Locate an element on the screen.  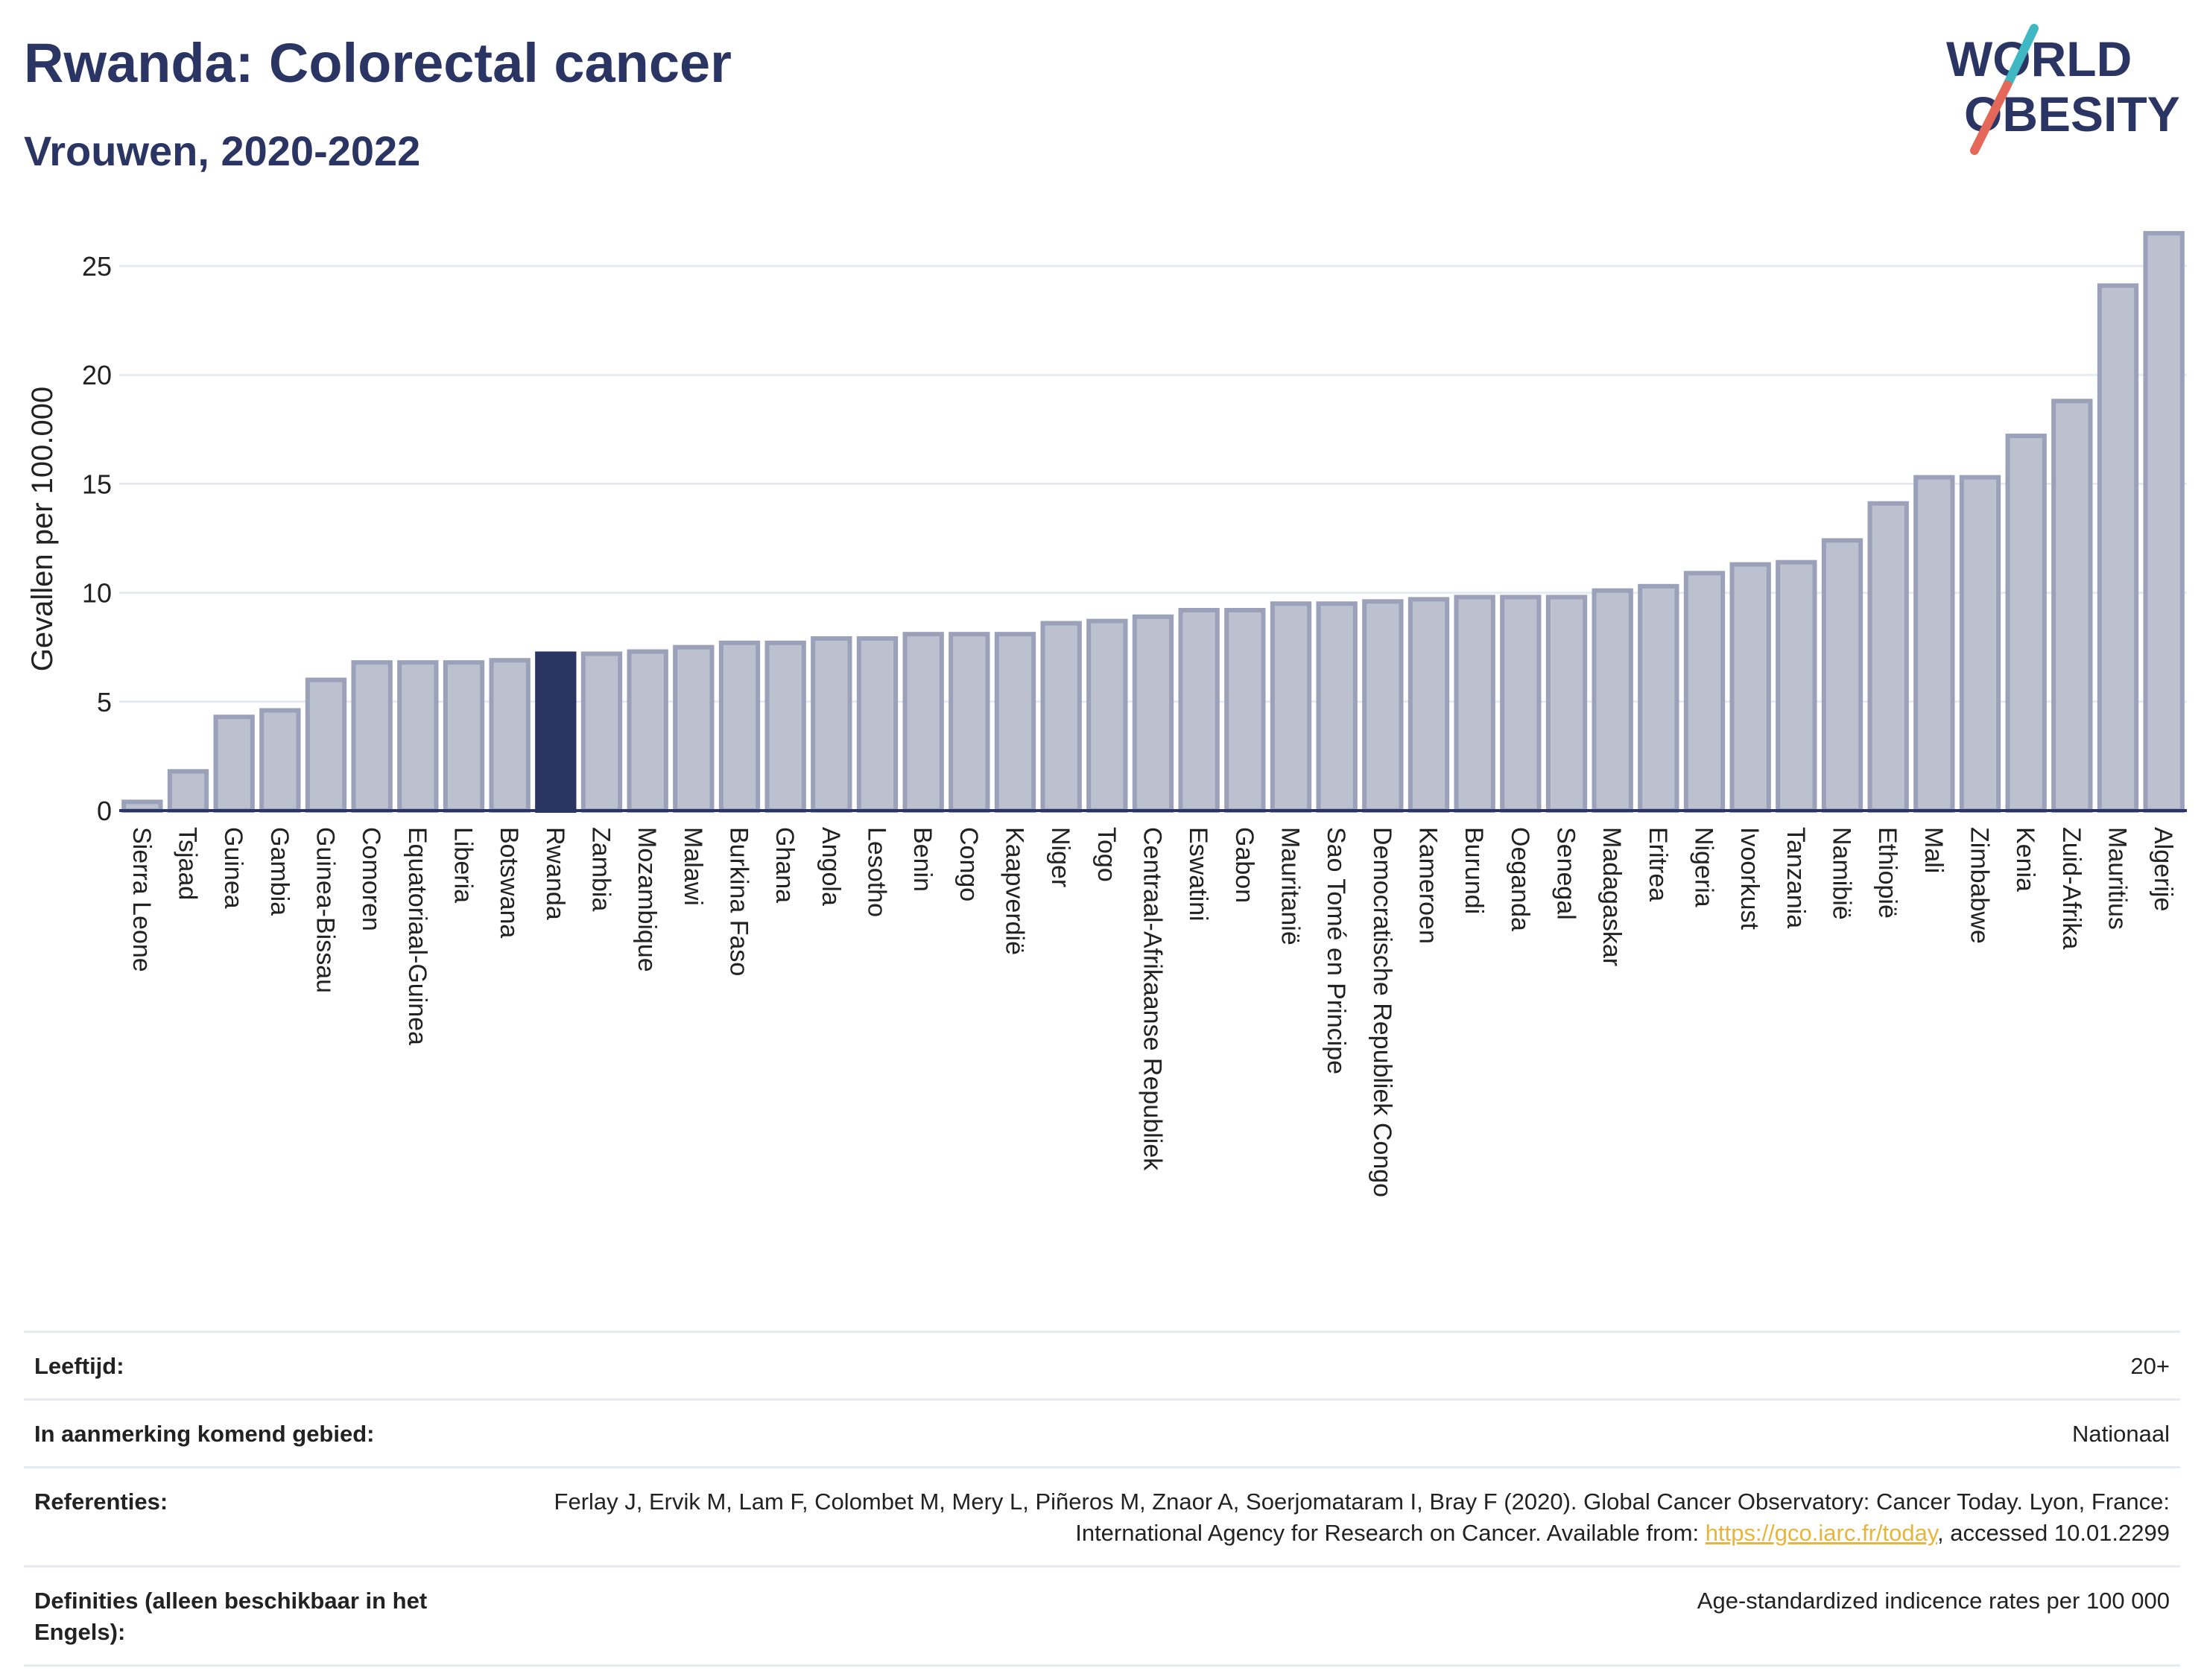
bar-centraal-afrikaanse-republiek is located at coordinates (1153, 713).